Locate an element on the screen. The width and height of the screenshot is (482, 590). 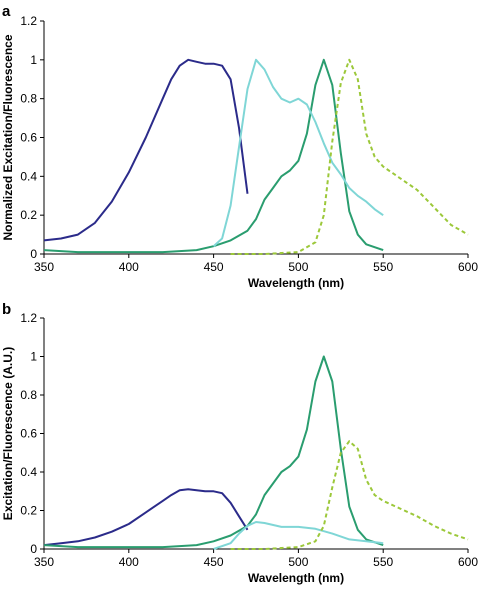
panel-label: a is located at coordinates (6, 11).